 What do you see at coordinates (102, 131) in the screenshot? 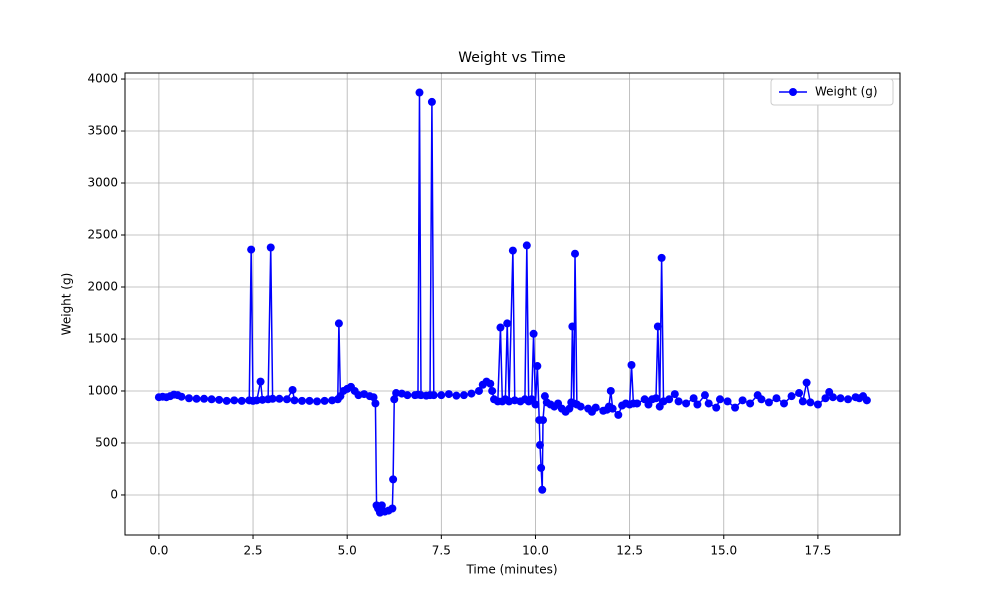
I see `y-tick-label: 3500` at bounding box center [102, 131].